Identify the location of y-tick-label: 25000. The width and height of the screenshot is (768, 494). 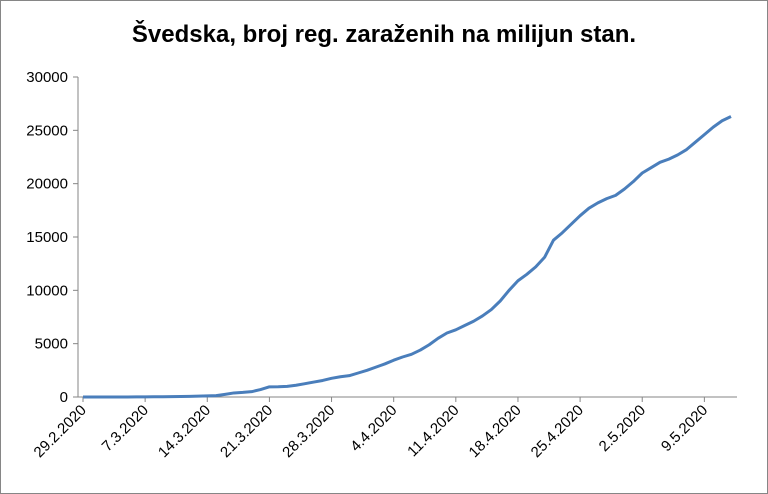
(47, 130).